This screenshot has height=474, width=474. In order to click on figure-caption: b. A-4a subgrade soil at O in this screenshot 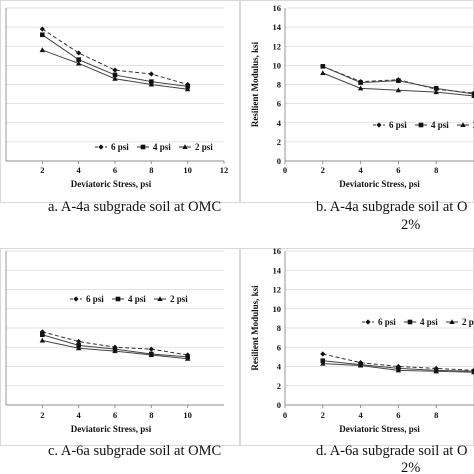, I will do `click(391, 207)`.